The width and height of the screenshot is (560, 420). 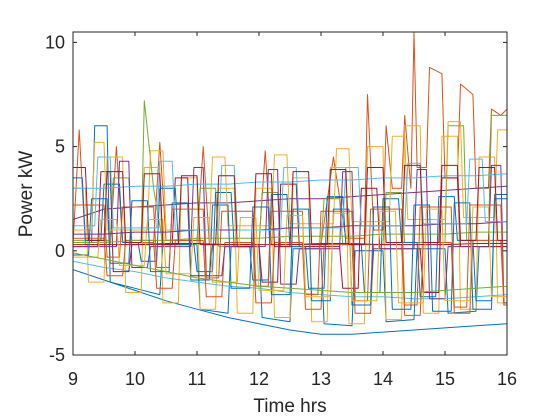 I want to click on y-tick-labels: -5 0 5 10, so click(x=55, y=198).